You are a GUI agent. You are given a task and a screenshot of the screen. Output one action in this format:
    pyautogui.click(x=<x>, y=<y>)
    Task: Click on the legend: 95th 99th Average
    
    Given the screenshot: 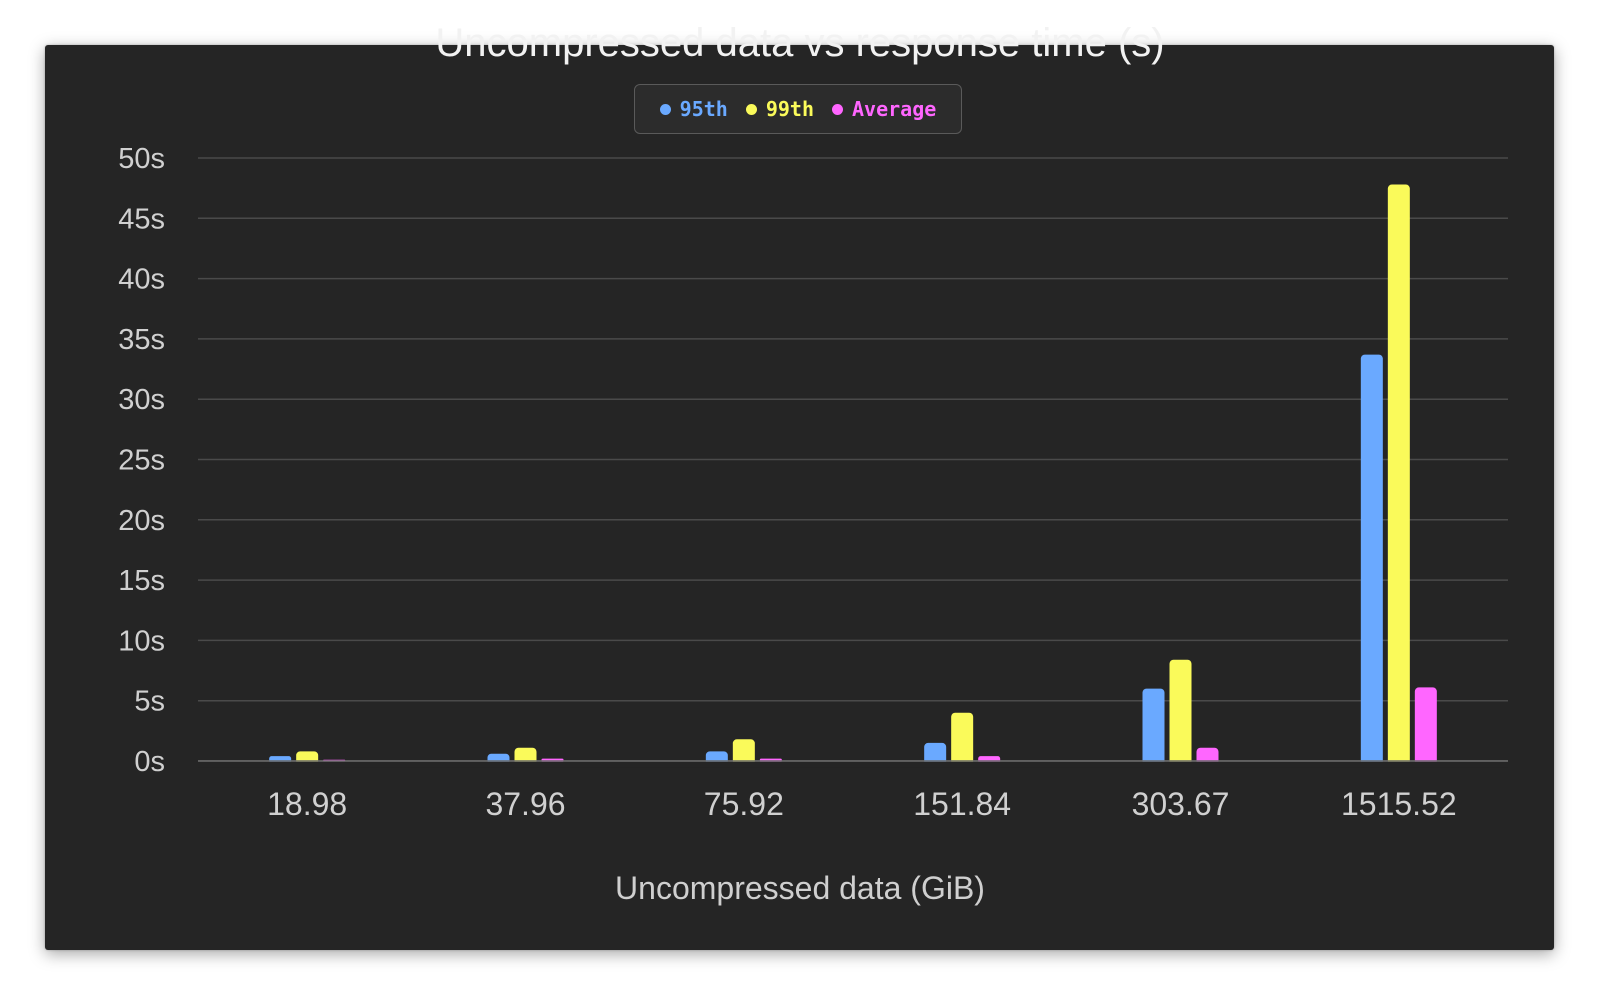 What is the action you would take?
    pyautogui.click(x=798, y=109)
    